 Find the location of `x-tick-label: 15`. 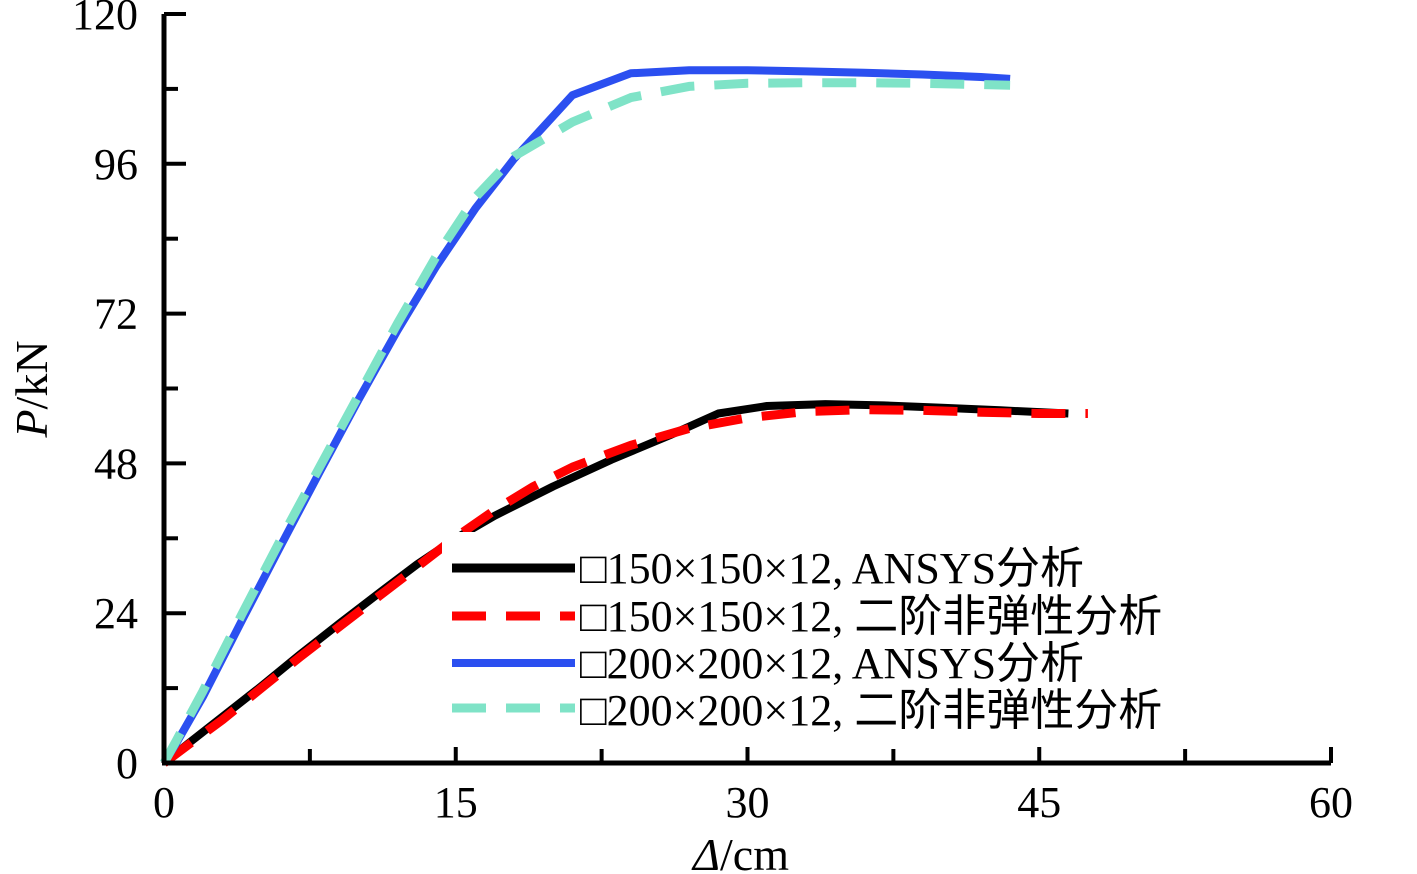

x-tick-label: 15 is located at coordinates (456, 802).